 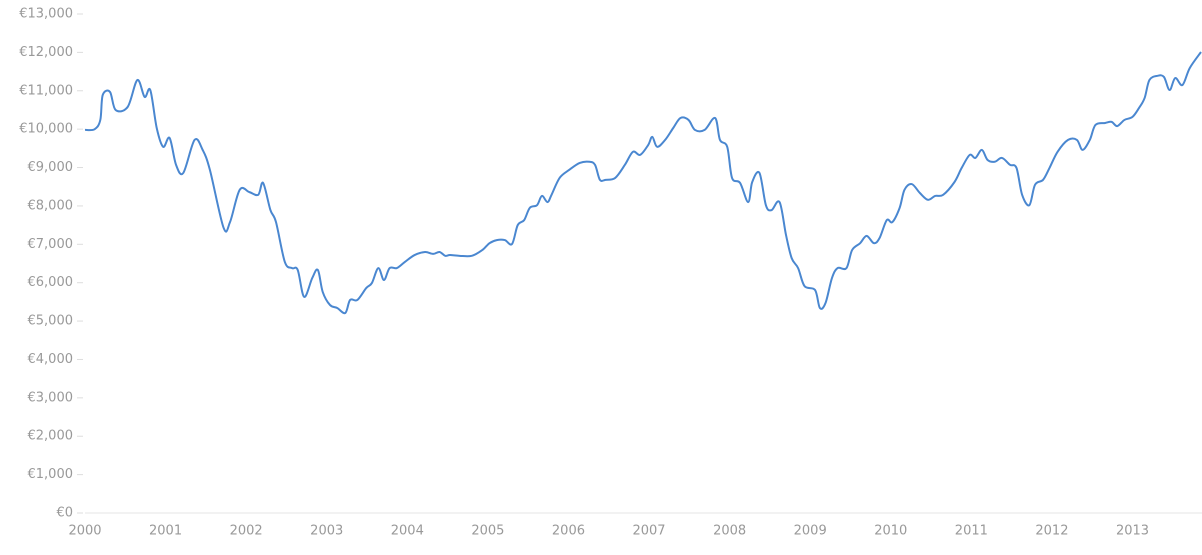 I want to click on y-tick-label: €8,000, so click(x=51, y=205).